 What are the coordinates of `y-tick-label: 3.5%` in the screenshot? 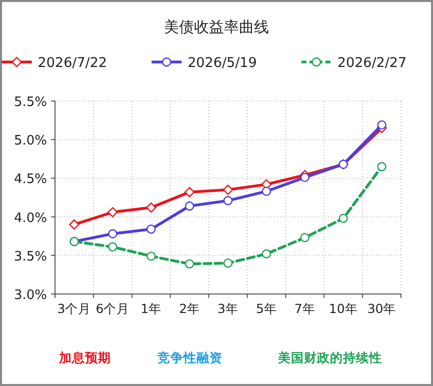 It's located at (30, 256).